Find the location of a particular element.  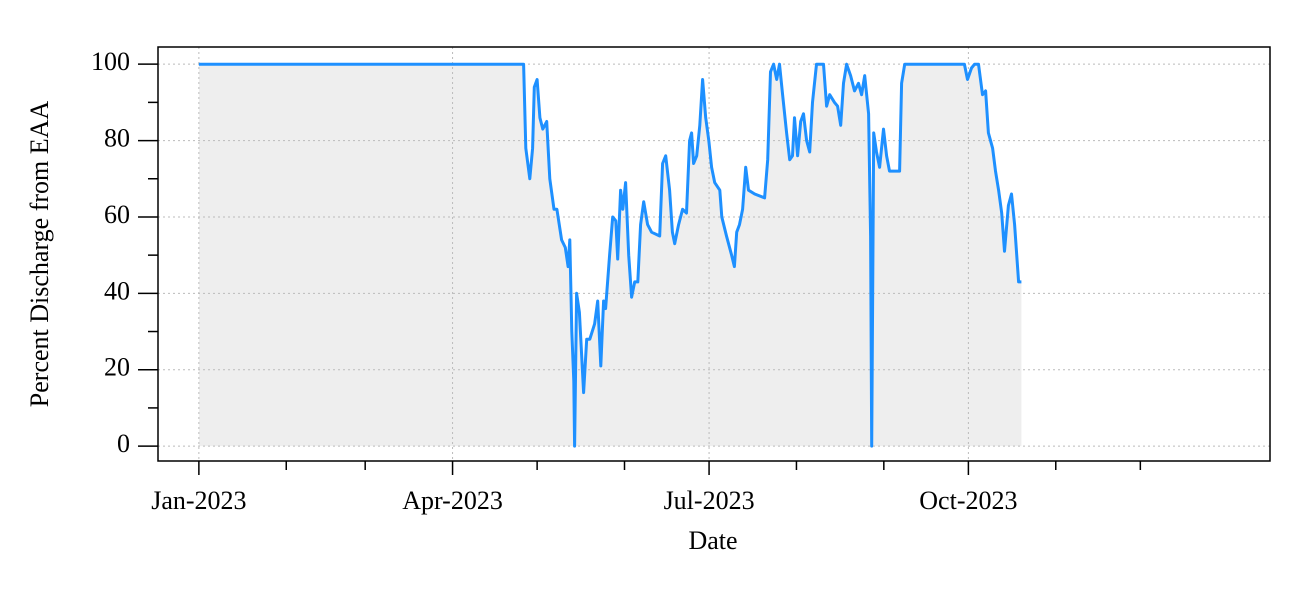

y-tick-label: 40 is located at coordinates (117, 290).